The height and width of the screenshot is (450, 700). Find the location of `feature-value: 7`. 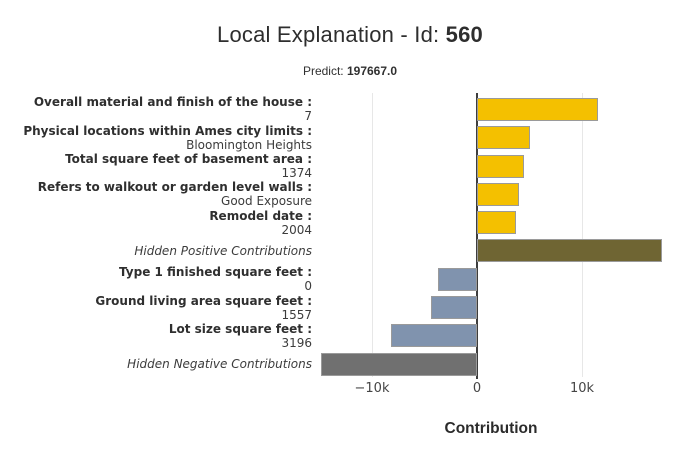

feature-value: 7 is located at coordinates (308, 116).